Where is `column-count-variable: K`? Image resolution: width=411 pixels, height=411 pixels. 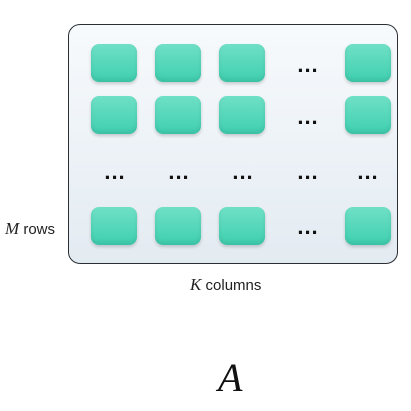 column-count-variable: K is located at coordinates (196, 284).